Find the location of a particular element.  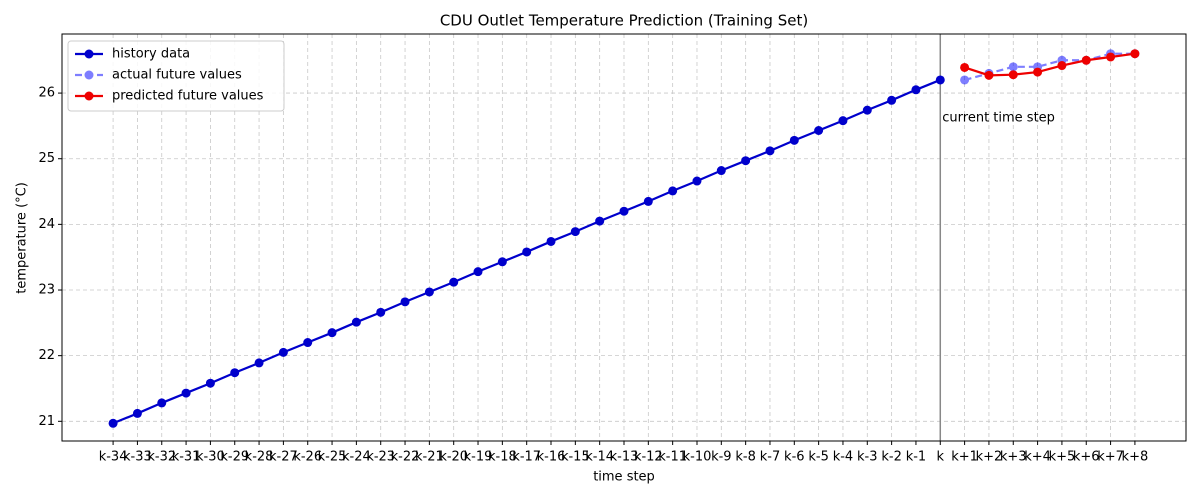

x-tick-label: k is located at coordinates (941, 457).